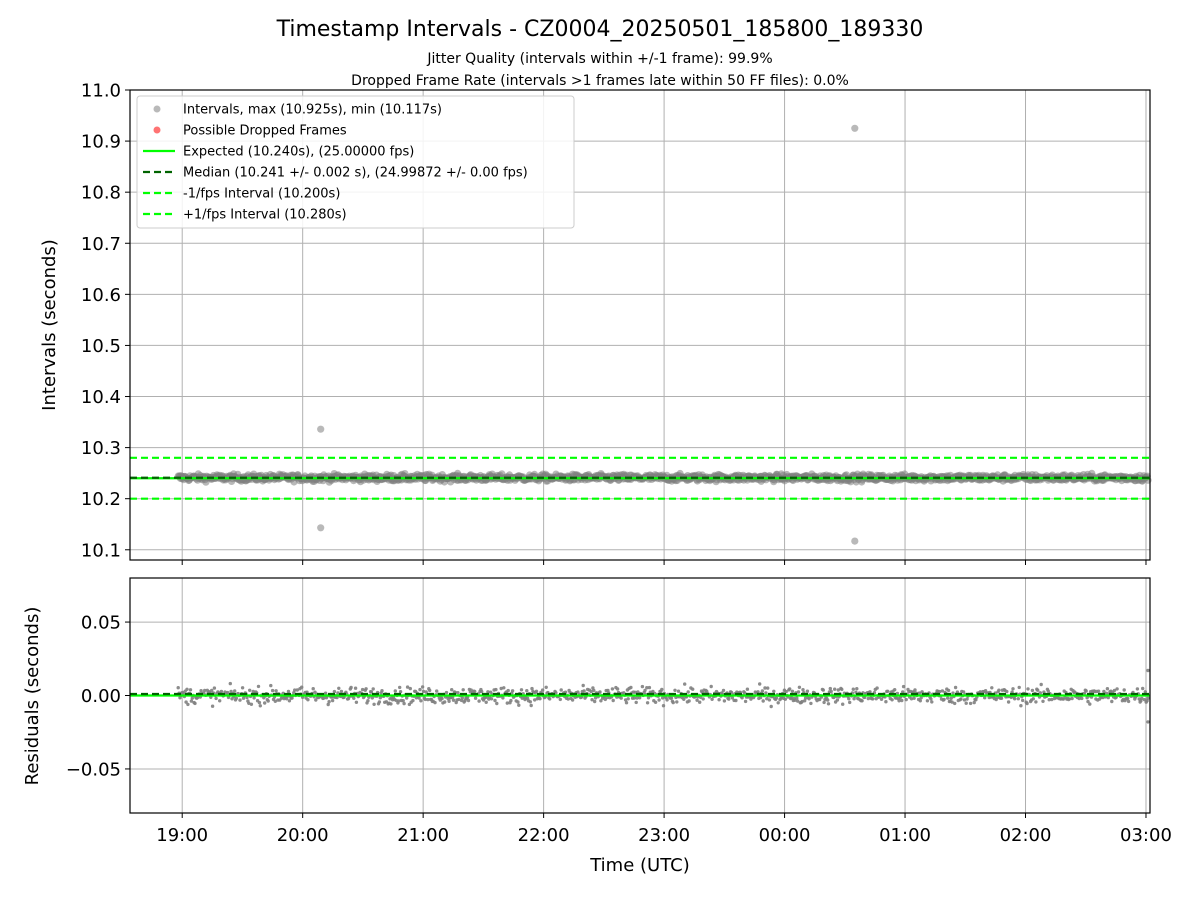 The image size is (1200, 900). What do you see at coordinates (664, 562) in the screenshot?
I see `intervals-x-ticks` at bounding box center [664, 562].